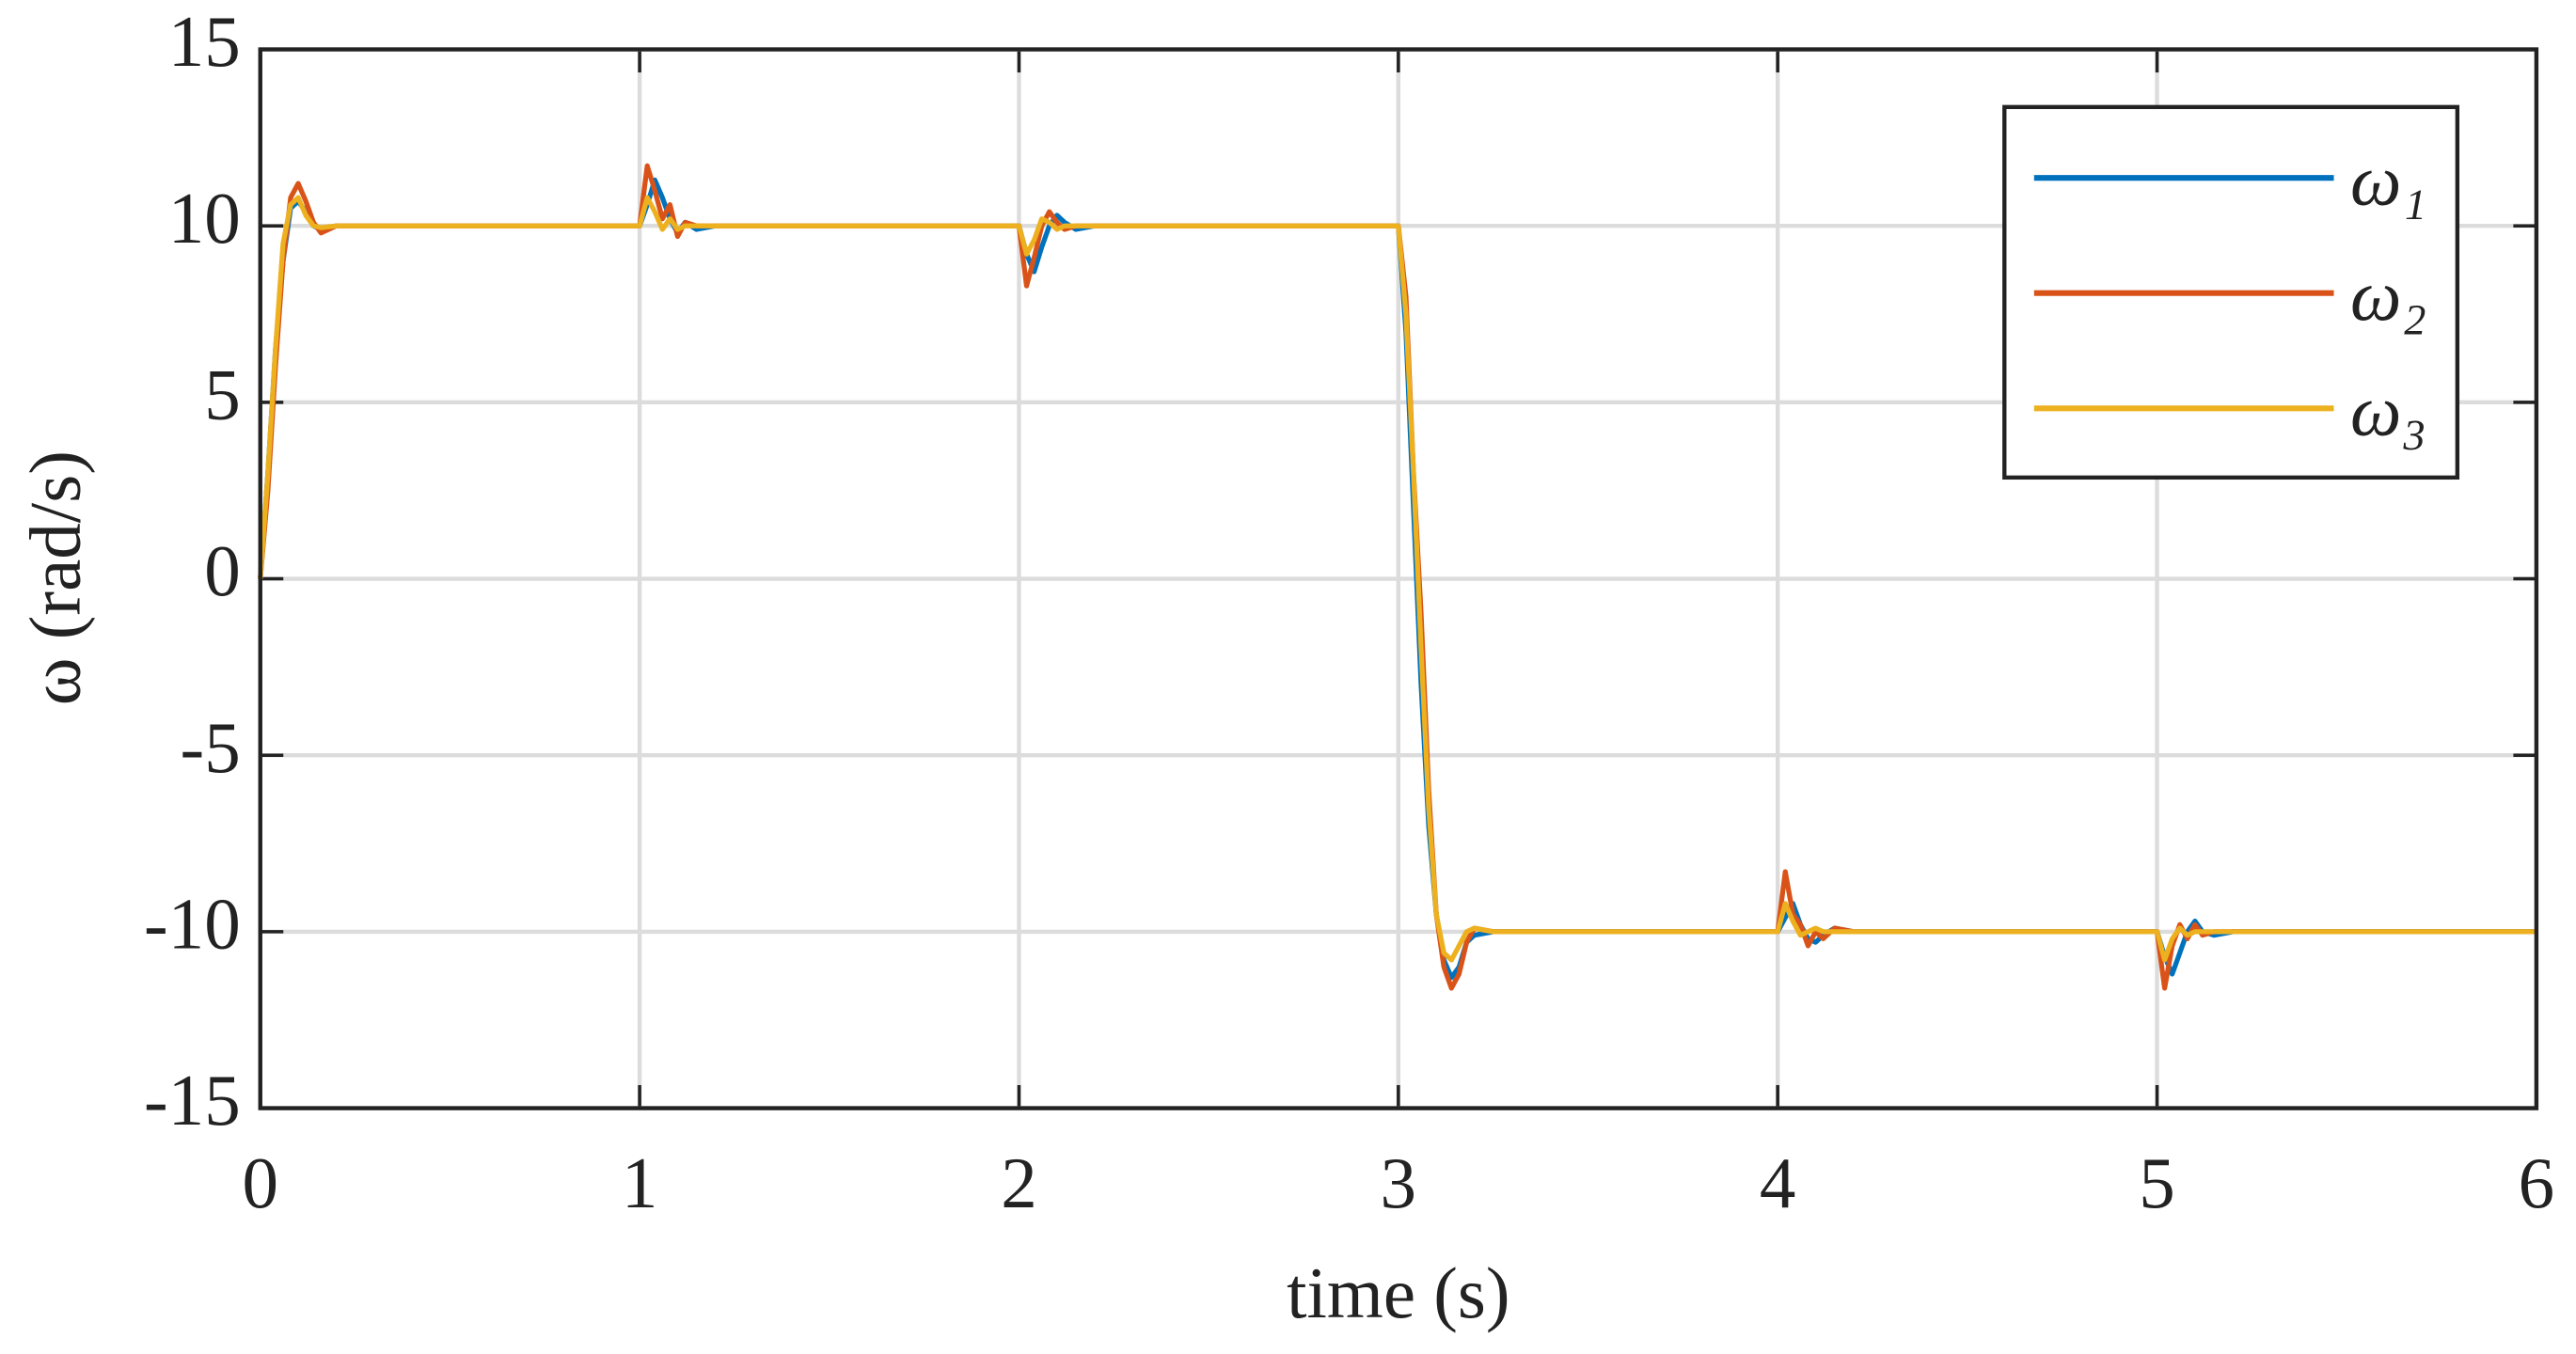 This screenshot has height=1354, width=2576. What do you see at coordinates (54, 577) in the screenshot?
I see `y-axis-label: ω (rad/s)` at bounding box center [54, 577].